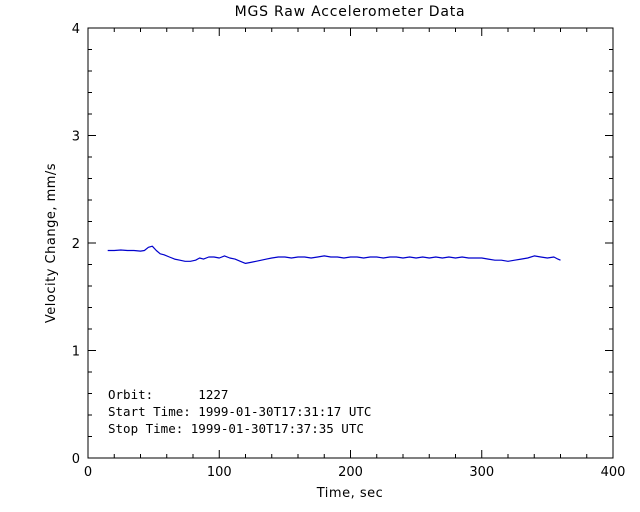 The width and height of the screenshot is (640, 512). What do you see at coordinates (76, 459) in the screenshot?
I see `y-tick-label: 0` at bounding box center [76, 459].